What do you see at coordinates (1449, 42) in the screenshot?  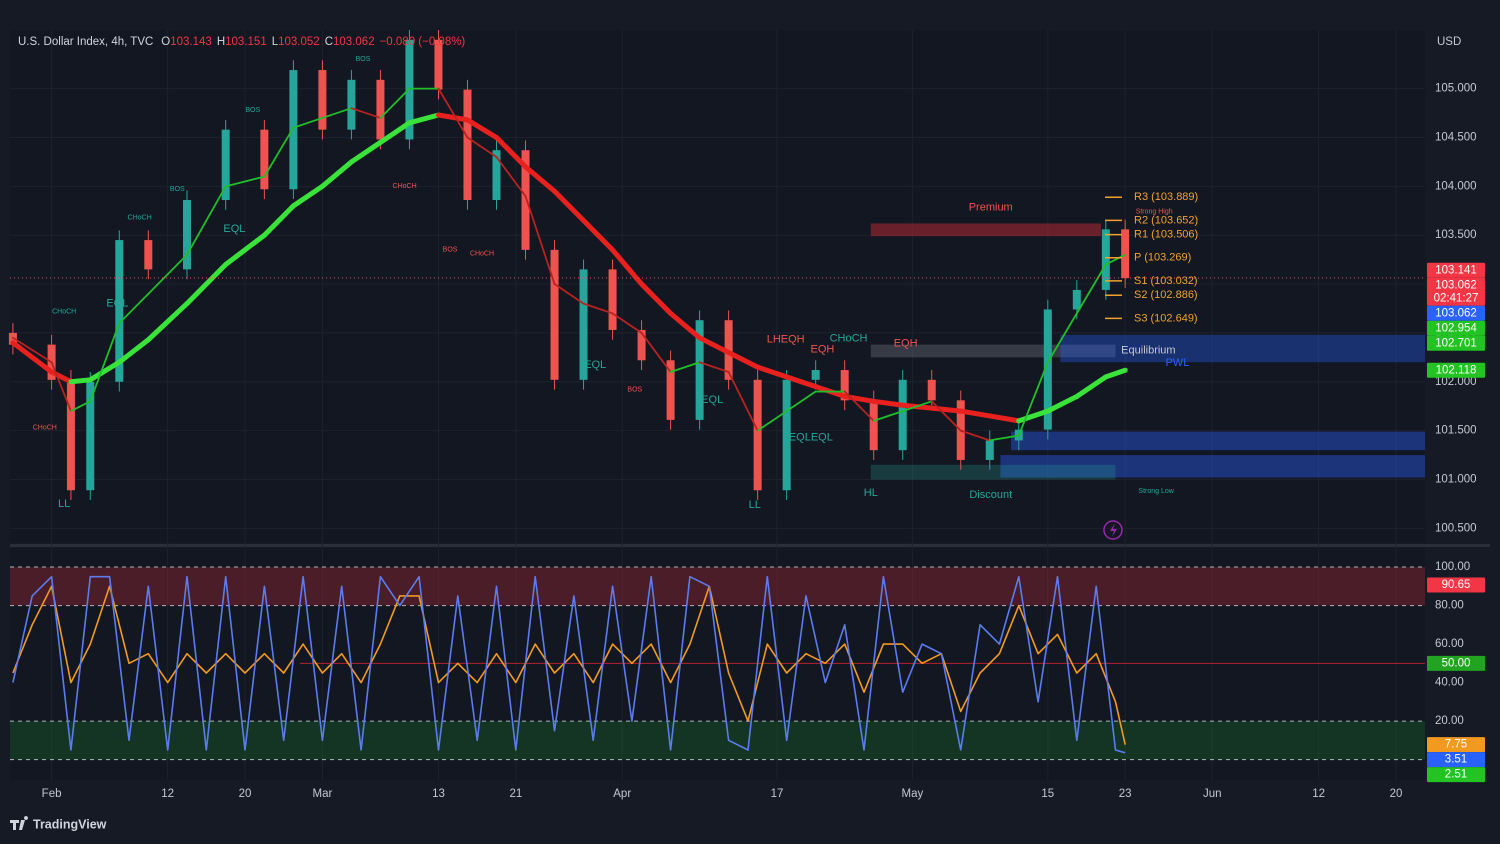 I see `currency: USD` at bounding box center [1449, 42].